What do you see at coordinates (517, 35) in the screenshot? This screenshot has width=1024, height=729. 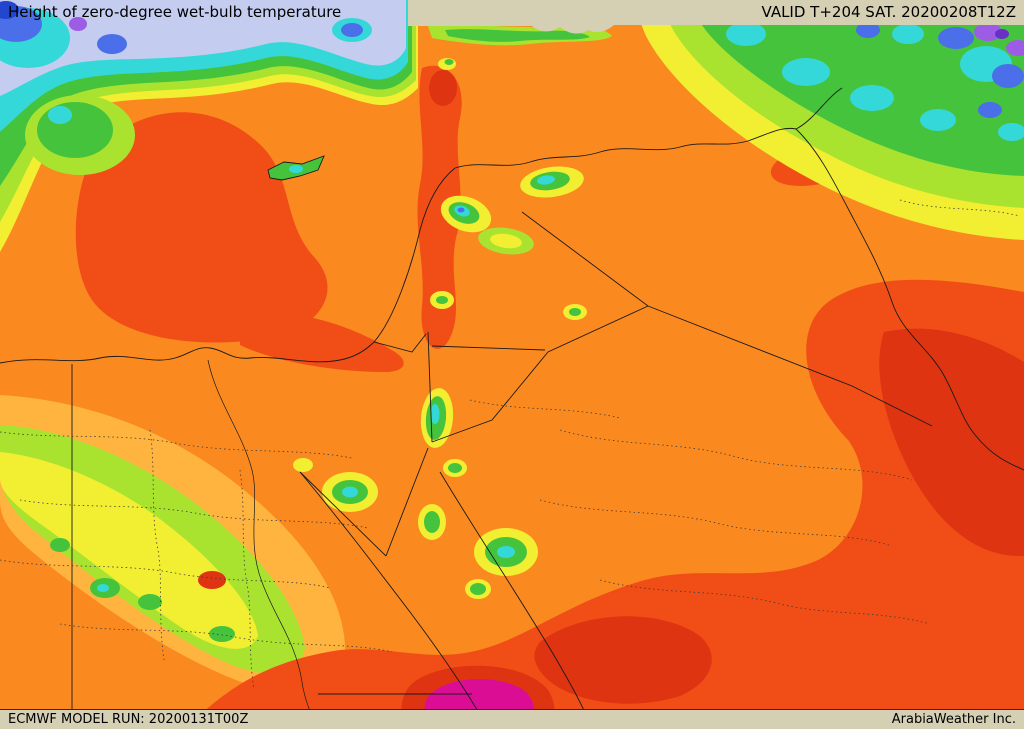 I see `contour-green-turkey-strip` at bounding box center [517, 35].